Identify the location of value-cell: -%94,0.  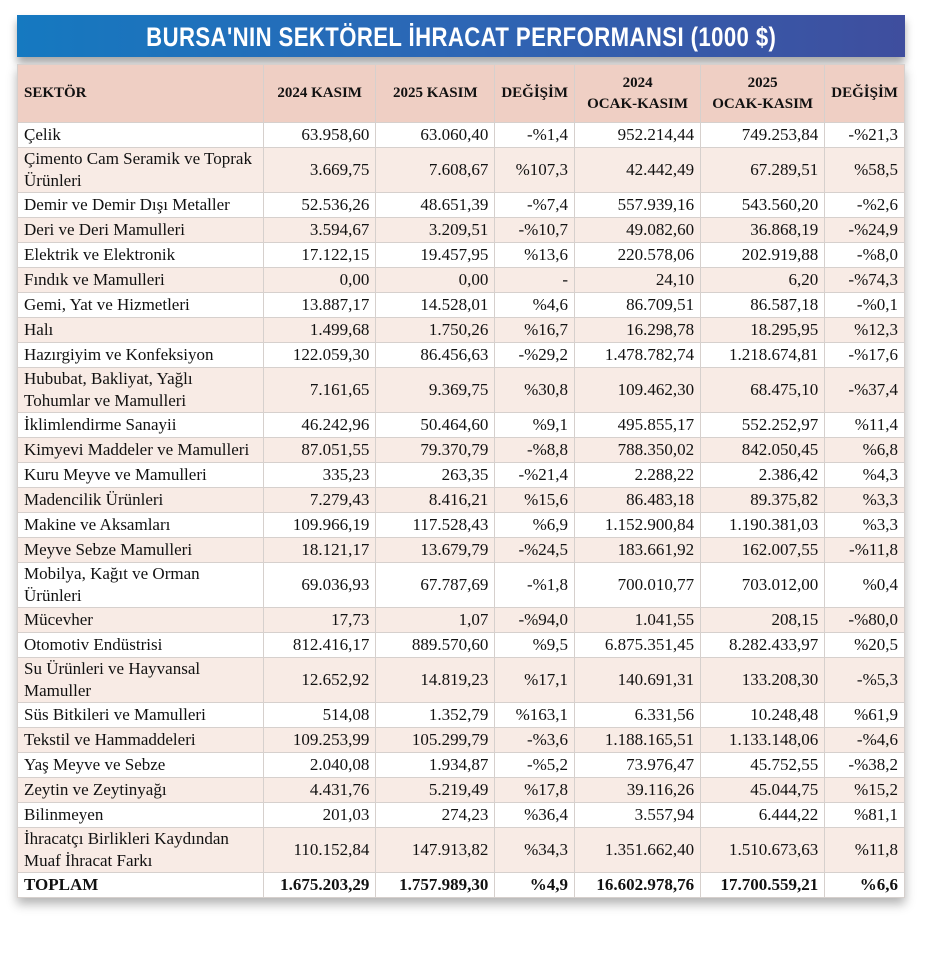
(535, 620).